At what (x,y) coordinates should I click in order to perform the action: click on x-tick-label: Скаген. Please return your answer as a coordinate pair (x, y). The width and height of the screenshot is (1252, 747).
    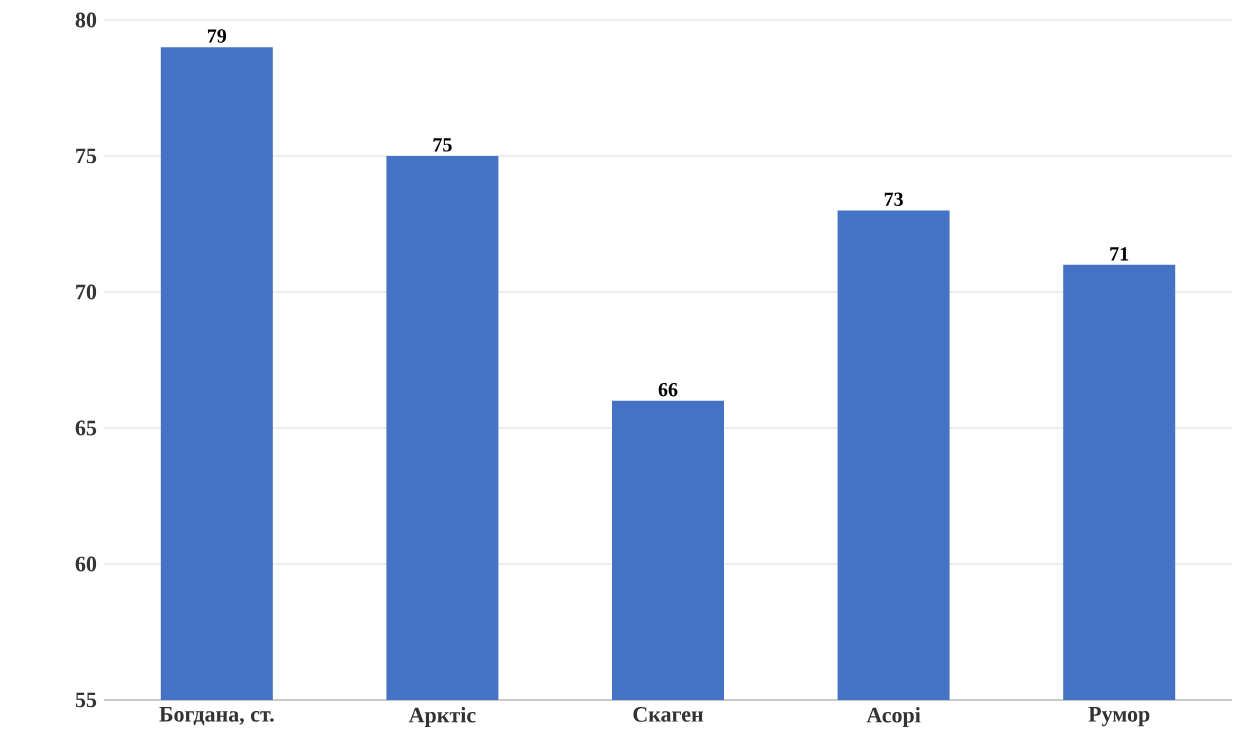
    Looking at the image, I should click on (668, 714).